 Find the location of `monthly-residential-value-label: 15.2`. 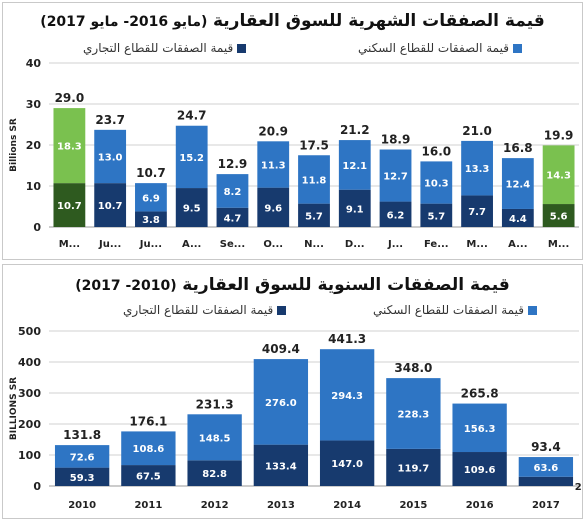

monthly-residential-value-label: 15.2 is located at coordinates (191, 158).